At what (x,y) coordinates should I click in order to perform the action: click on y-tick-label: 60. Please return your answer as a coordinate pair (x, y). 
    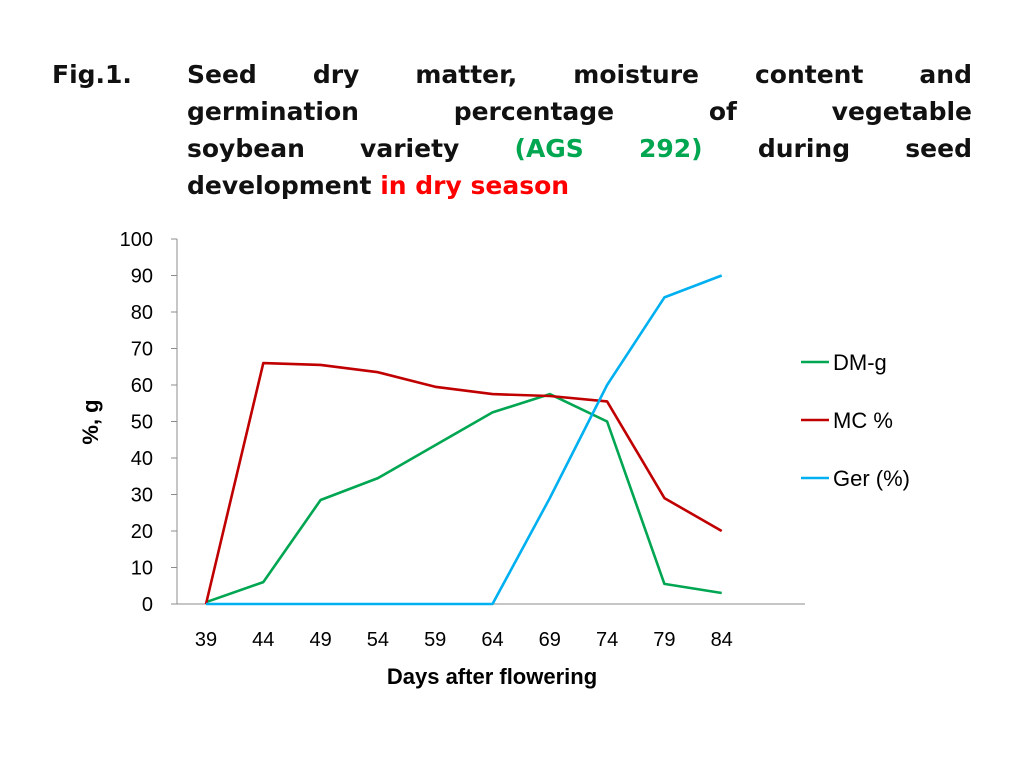
    Looking at the image, I should click on (142, 386).